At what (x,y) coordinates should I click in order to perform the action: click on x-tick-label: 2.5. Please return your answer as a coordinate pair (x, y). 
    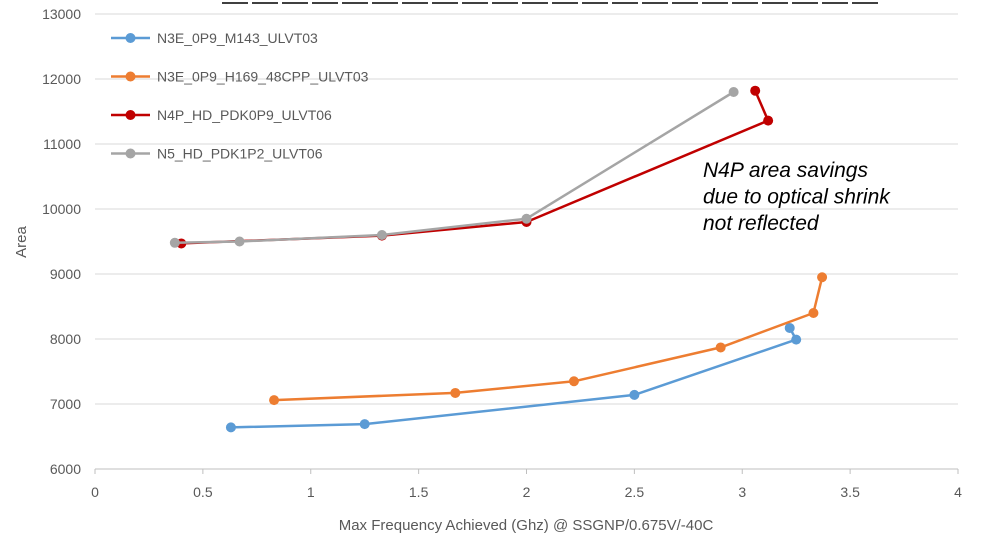
    Looking at the image, I should click on (635, 492).